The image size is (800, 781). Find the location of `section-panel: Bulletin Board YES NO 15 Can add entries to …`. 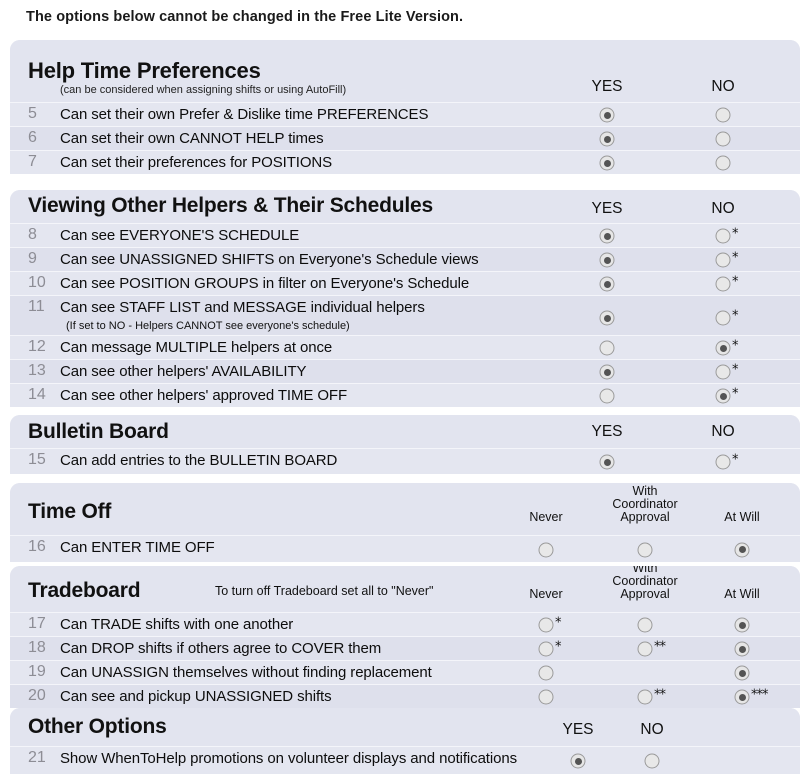

section-panel: Bulletin Board YES NO 15 Can add entries to … is located at coordinates (405, 444).